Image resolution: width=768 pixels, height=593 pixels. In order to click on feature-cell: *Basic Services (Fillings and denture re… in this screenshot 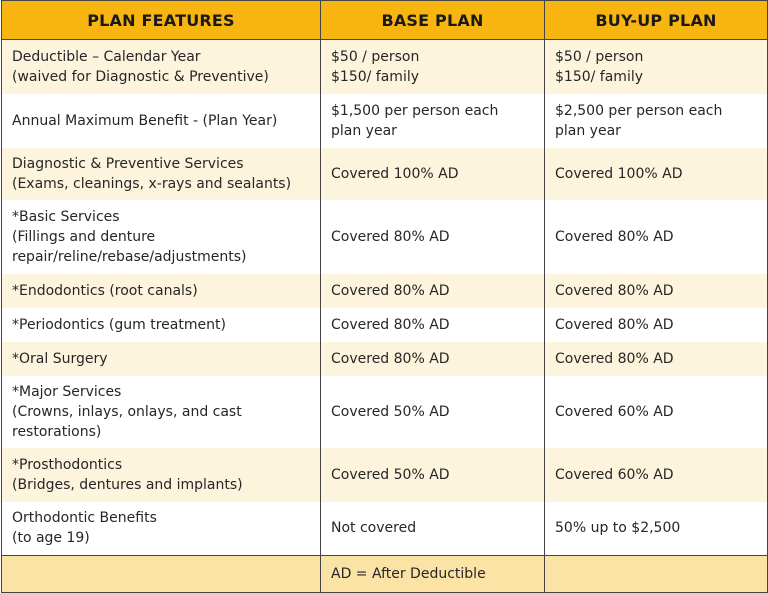, I will do `click(161, 236)`.